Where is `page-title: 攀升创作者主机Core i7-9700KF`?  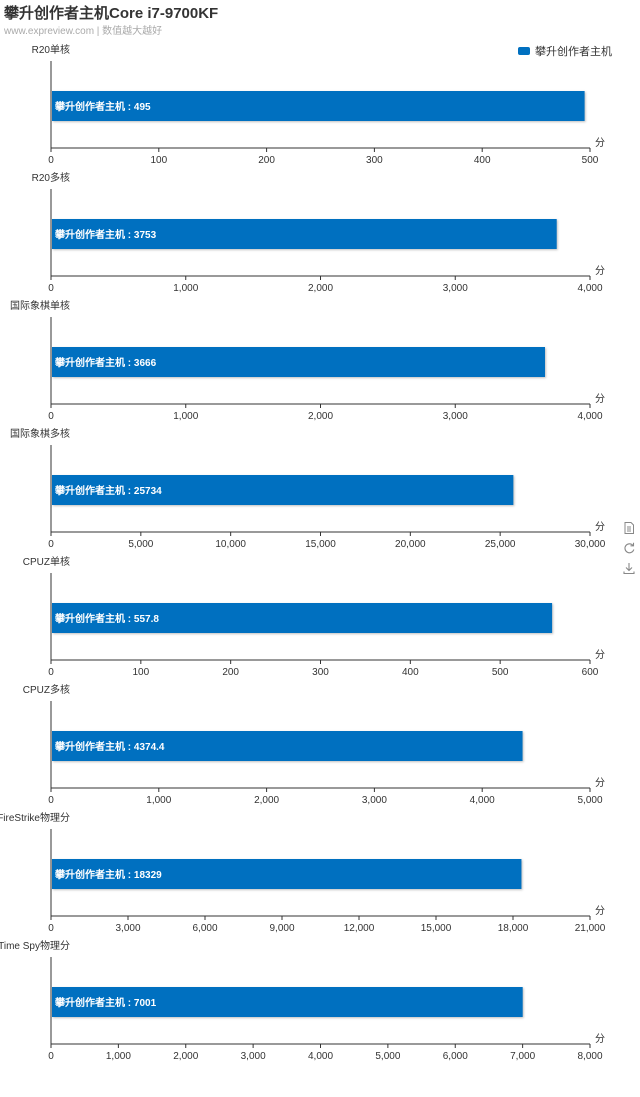
page-title: 攀升创作者主机Core i7-9700KF is located at coordinates (111, 13).